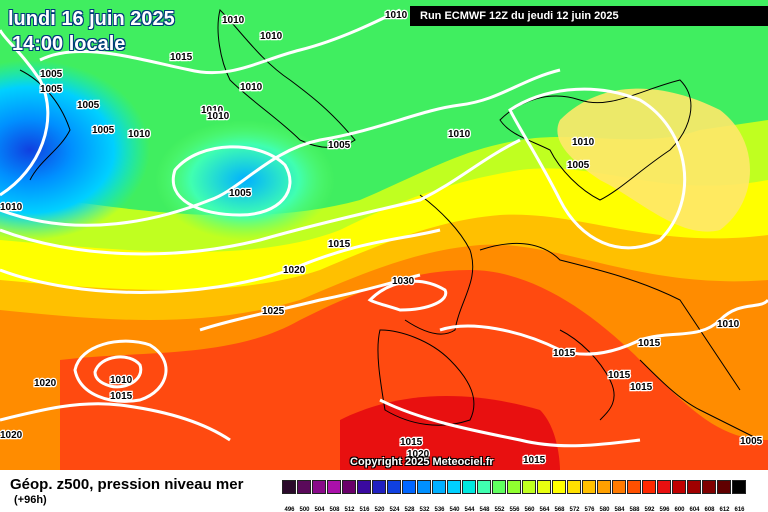  Describe the element at coordinates (422, 462) in the screenshot. I see `copyright: Copyright 2025 Meteociel.fr` at that location.